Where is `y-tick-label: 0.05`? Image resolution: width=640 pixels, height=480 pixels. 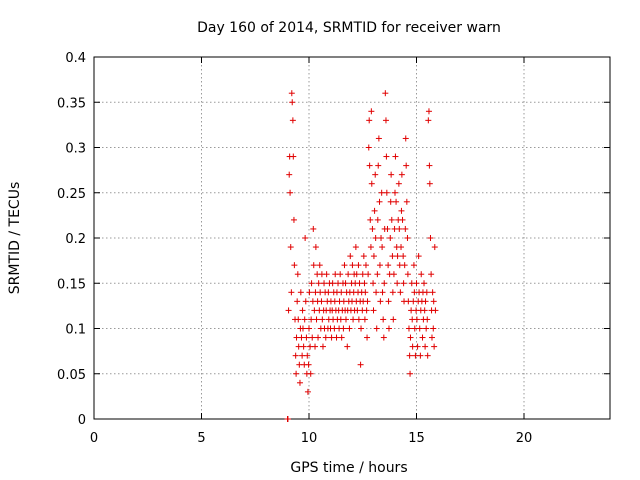 y-tick-label: 0.05 is located at coordinates (71, 375).